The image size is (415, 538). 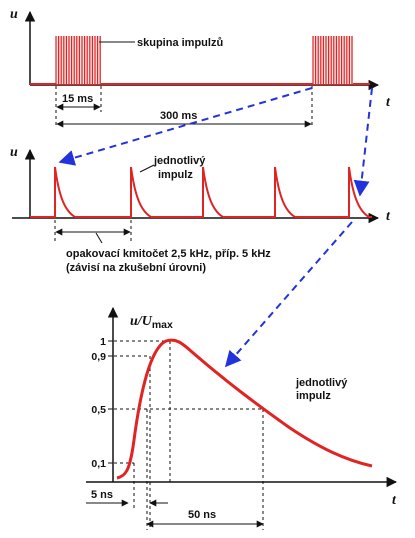 I want to click on bottom-t-label: t, so click(x=394, y=500).